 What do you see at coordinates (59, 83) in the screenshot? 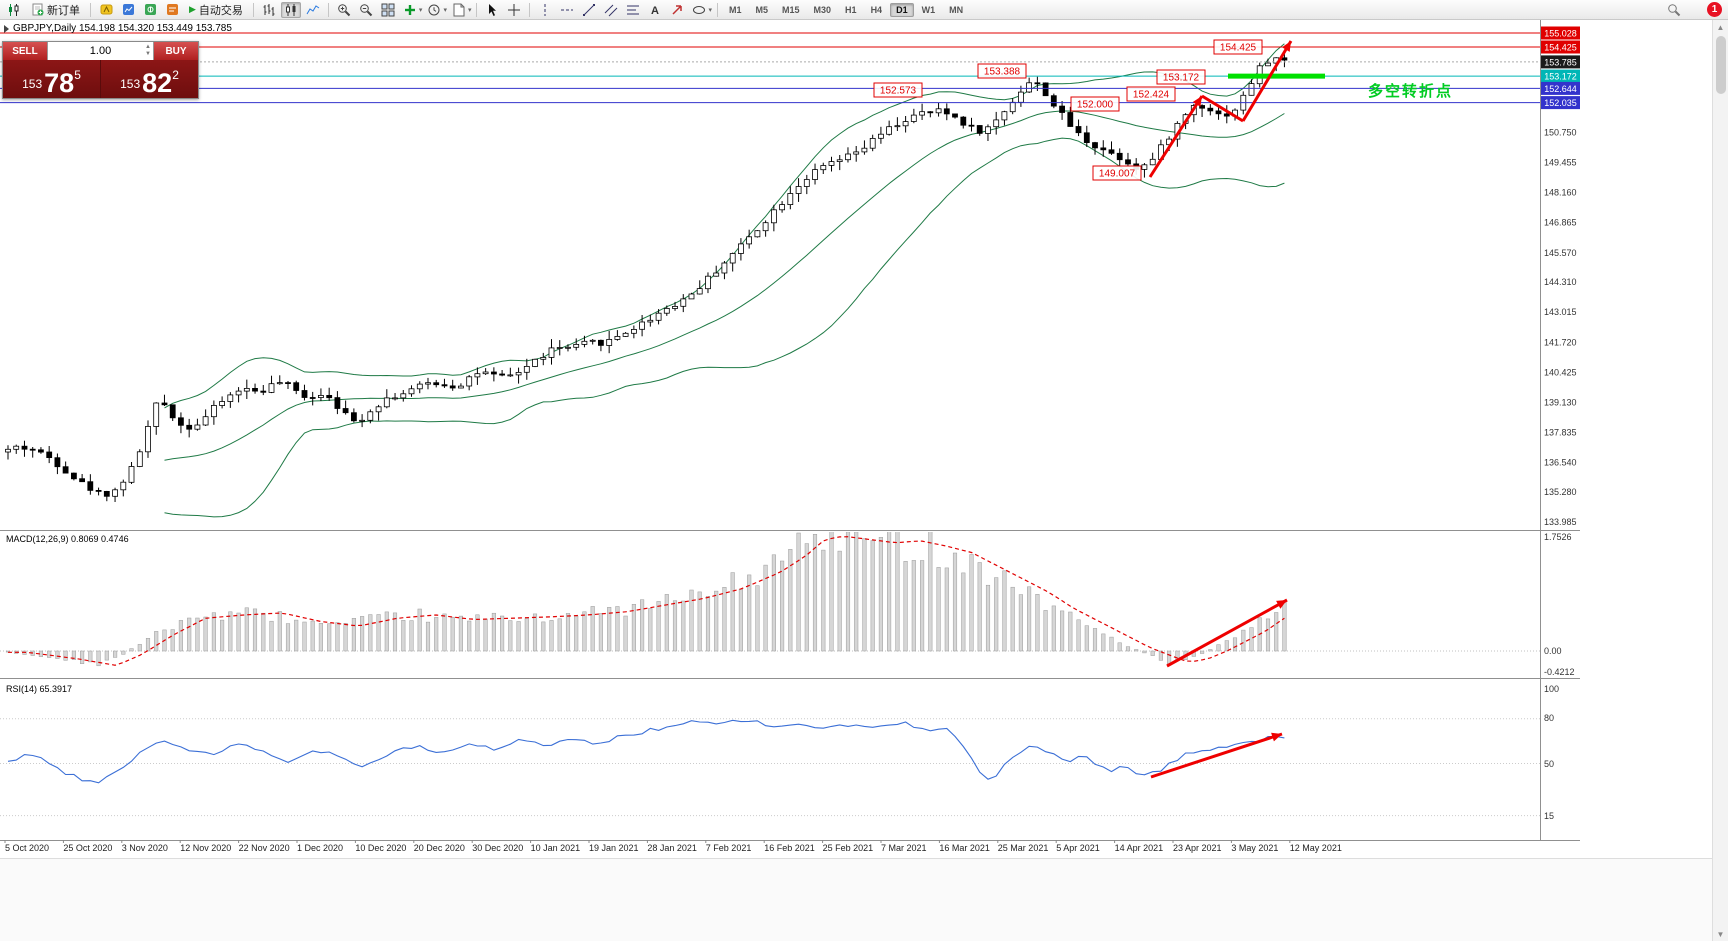
I see `sell-price-big: 78` at bounding box center [59, 83].